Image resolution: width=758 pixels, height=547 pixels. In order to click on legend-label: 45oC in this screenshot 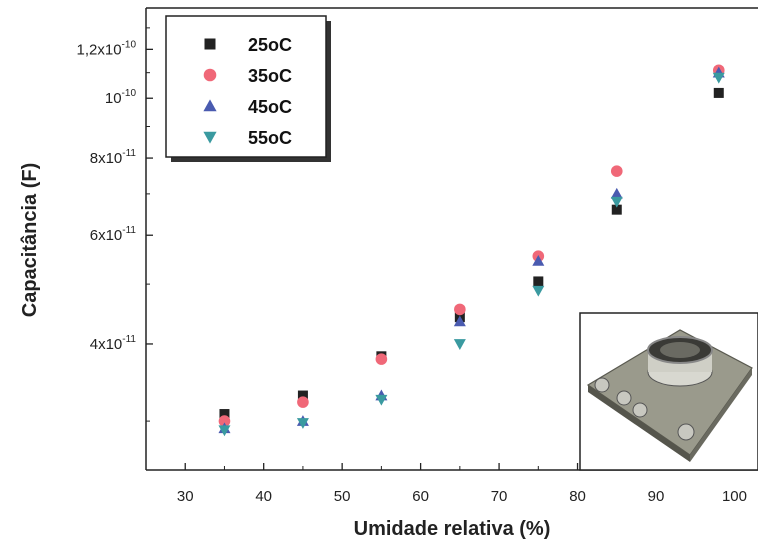, I will do `click(270, 107)`.